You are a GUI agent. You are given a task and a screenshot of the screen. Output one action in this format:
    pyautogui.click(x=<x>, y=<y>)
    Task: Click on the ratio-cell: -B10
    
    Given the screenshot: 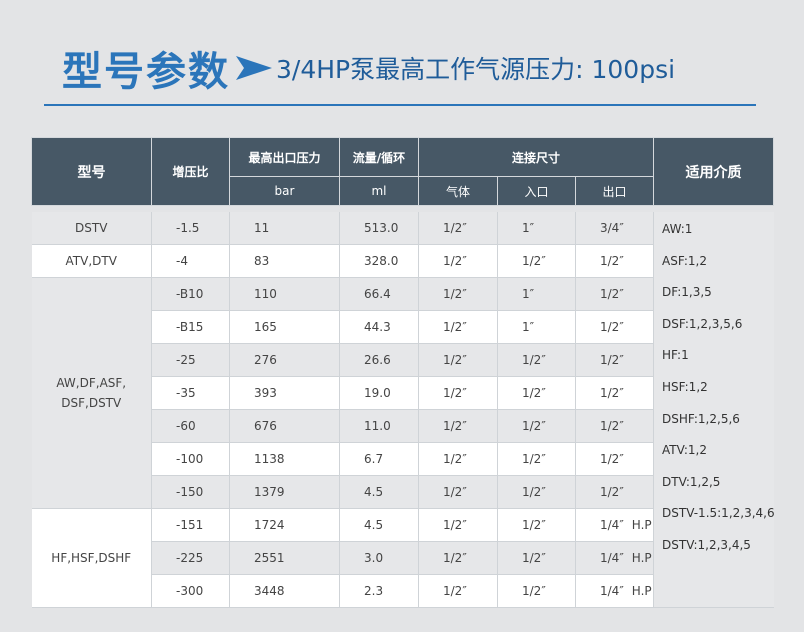 What is the action you would take?
    pyautogui.click(x=190, y=294)
    